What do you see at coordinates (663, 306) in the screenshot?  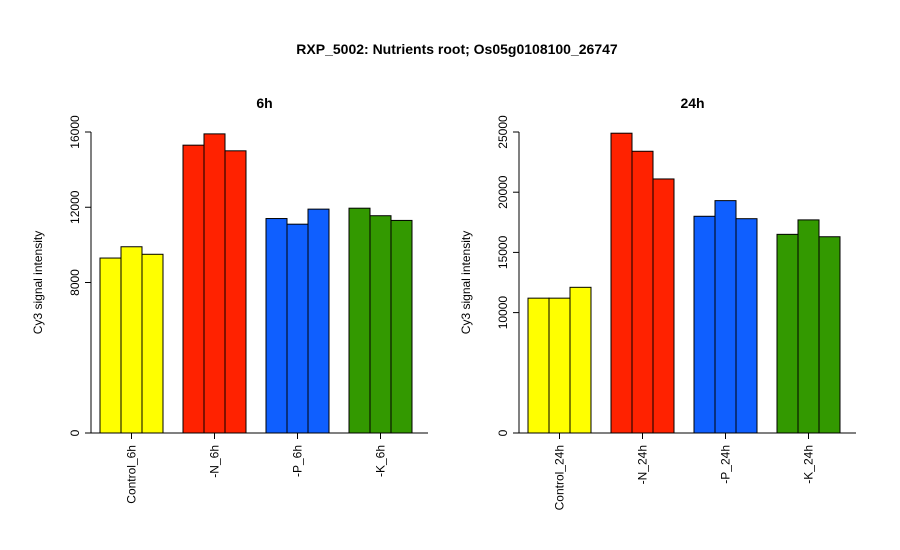 I see `bar--n-24h-rep3` at bounding box center [663, 306].